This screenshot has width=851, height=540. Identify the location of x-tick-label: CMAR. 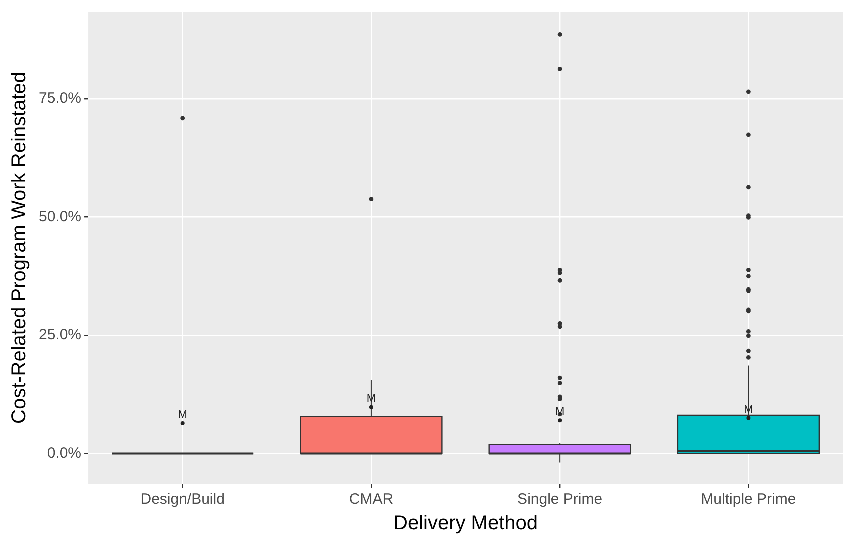
(371, 499).